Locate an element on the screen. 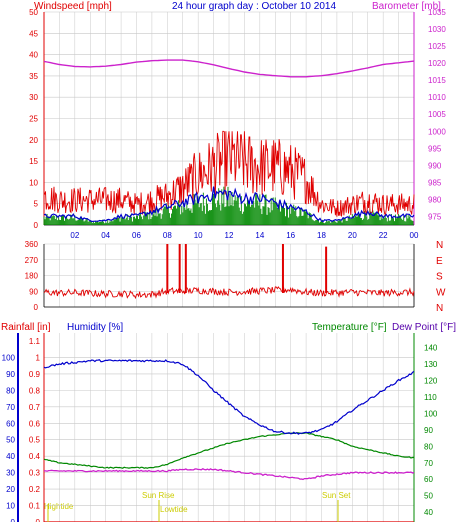 This screenshot has height=522, width=466. rain-tick-label: 1 is located at coordinates (38, 357).